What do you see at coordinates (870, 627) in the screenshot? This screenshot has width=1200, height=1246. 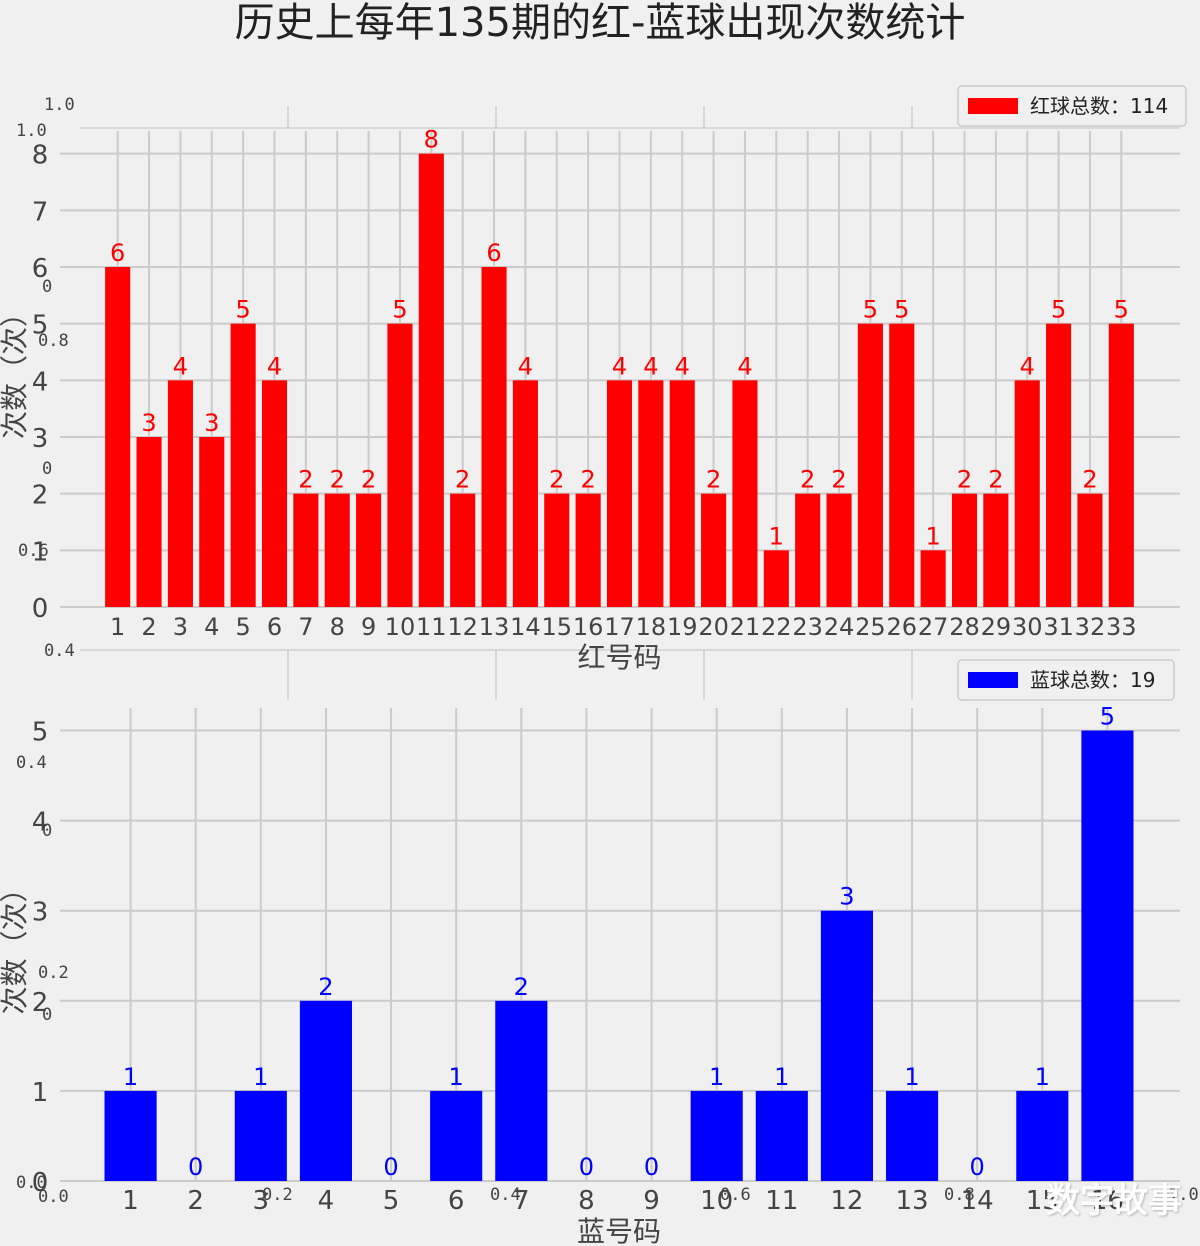 I see `x-tick-label: 25` at bounding box center [870, 627].